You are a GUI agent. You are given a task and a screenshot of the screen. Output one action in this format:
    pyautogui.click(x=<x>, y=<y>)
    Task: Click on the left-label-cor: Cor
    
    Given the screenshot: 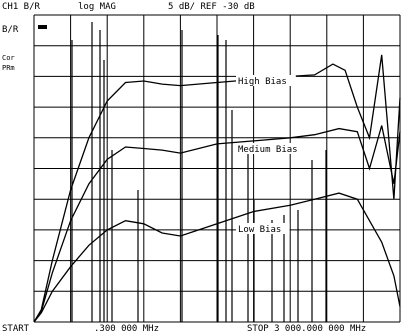 What is the action you would take?
    pyautogui.click(x=8, y=58)
    